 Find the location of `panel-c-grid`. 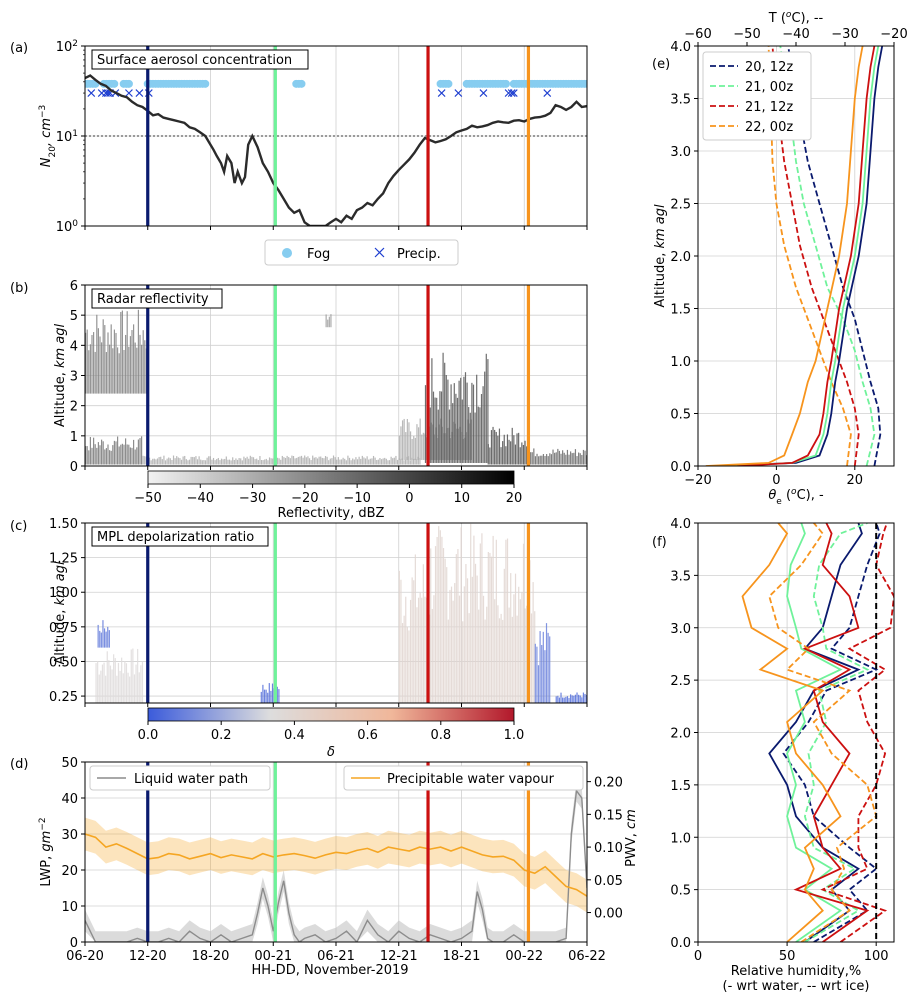

panel-c-grid is located at coordinates (336, 612).